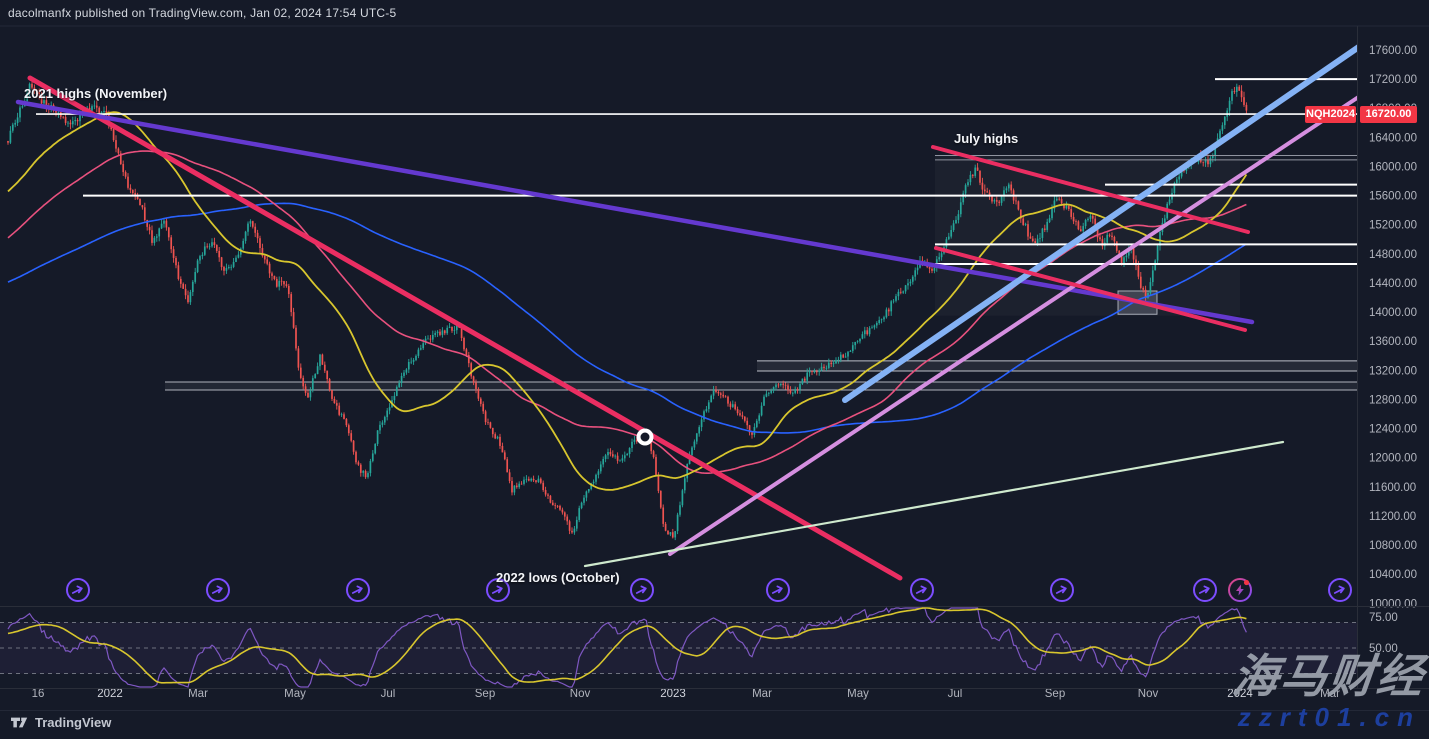  Describe the element at coordinates (1393, 197) in the screenshot. I see `price-tick-label: 15600.00` at that location.